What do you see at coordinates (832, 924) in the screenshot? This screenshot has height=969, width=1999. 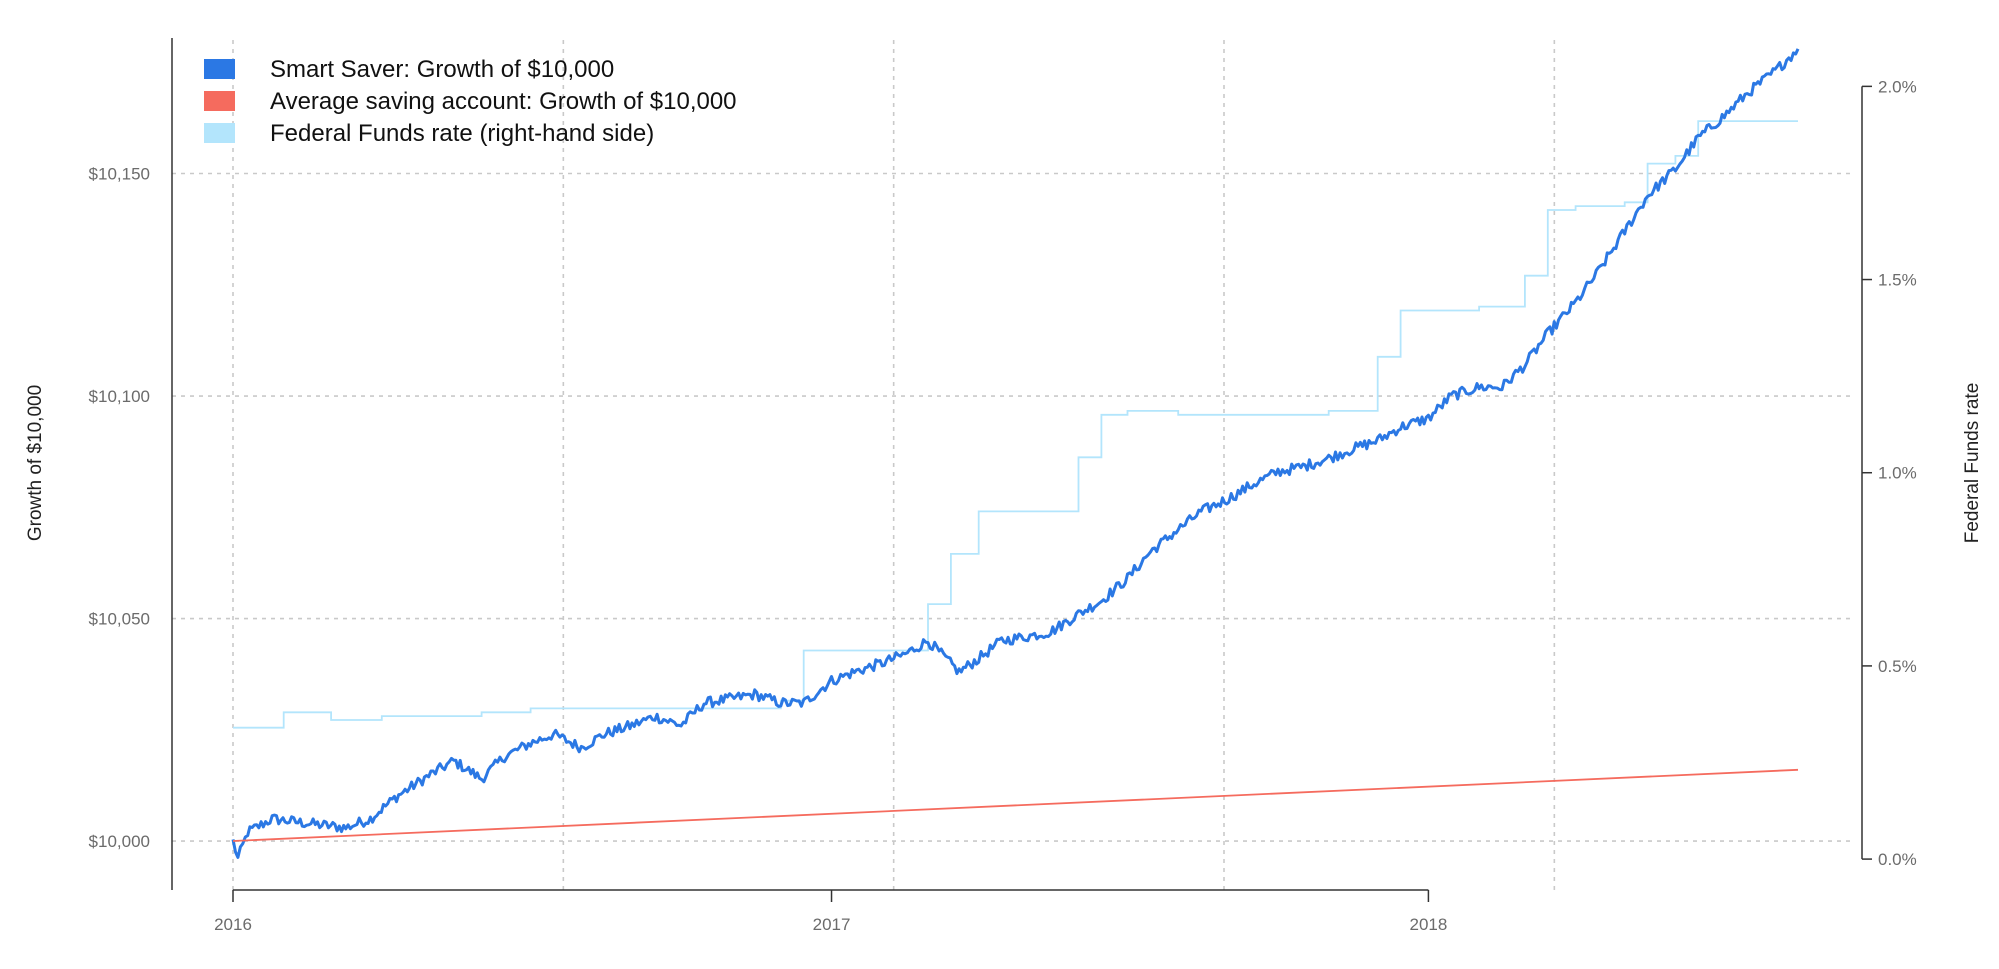 I see `x-tick-label: 2017` at bounding box center [832, 924].